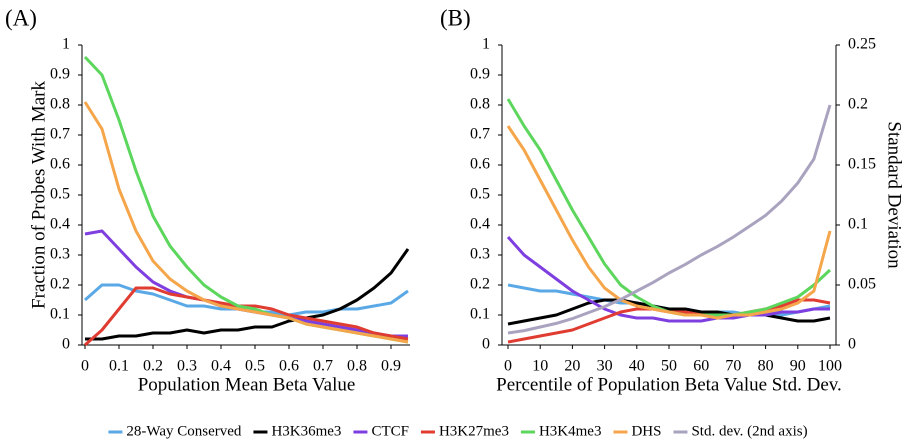 The width and height of the screenshot is (916, 441). What do you see at coordinates (605, 366) in the screenshot?
I see `x-tick-label: 30` at bounding box center [605, 366].